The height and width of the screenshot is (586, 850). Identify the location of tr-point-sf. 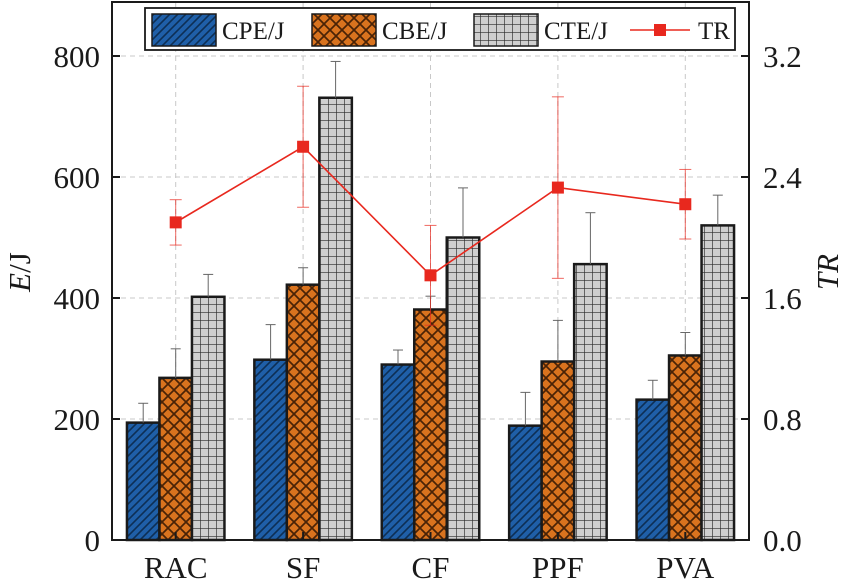
(303, 146).